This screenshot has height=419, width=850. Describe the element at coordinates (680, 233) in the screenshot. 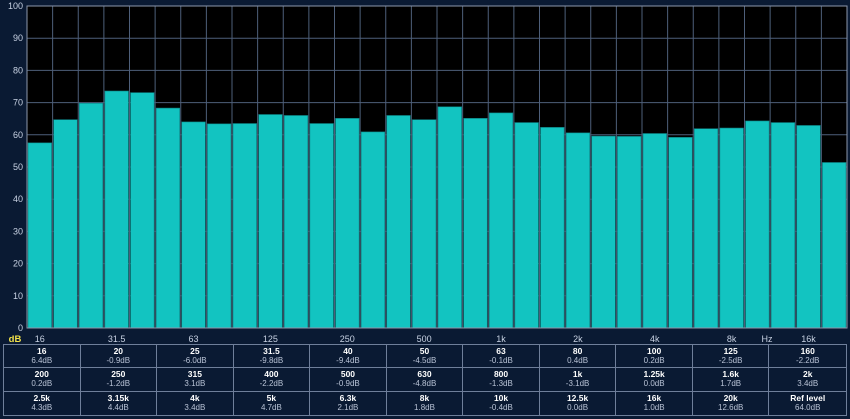

I see `bar-band-5k` at that location.